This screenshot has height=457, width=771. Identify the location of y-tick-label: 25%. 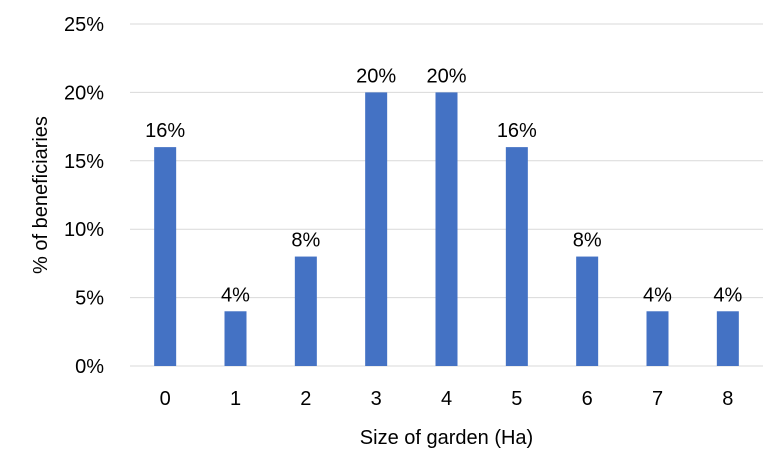
(84, 25).